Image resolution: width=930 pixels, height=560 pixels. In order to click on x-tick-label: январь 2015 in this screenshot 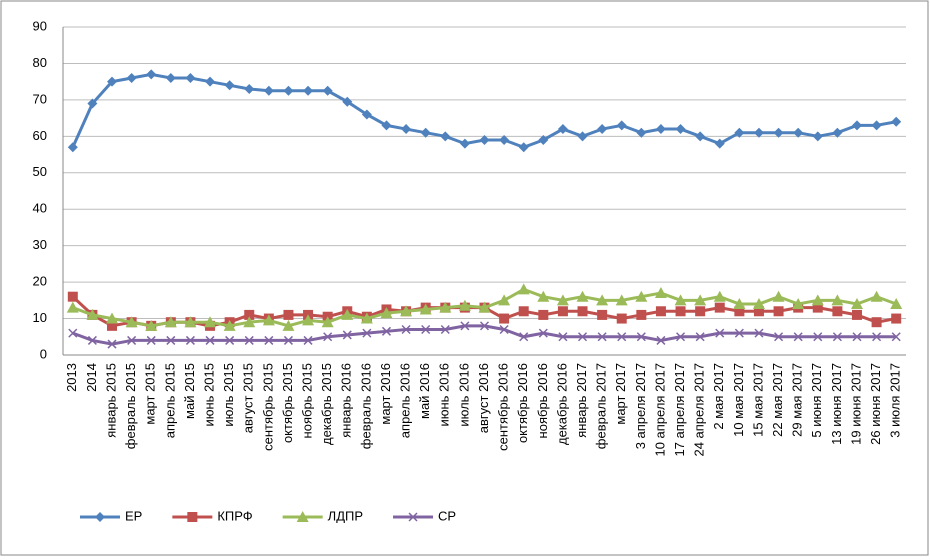, I will do `click(110, 400)`.